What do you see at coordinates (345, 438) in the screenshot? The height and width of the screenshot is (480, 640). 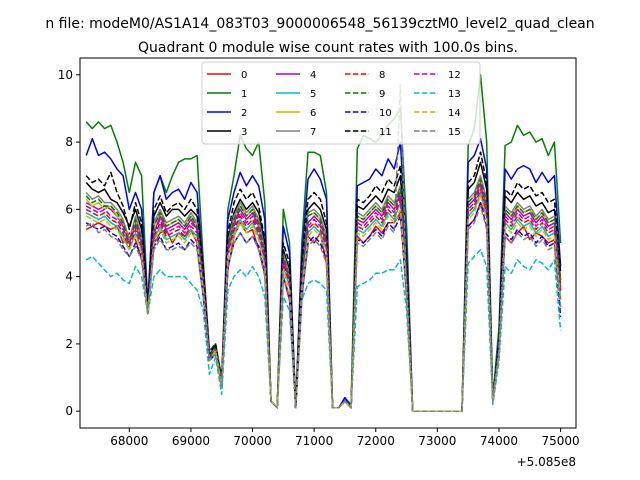 I see `x-axis: 68000 69000 70000 71000 72000 73000 74000 75000` at bounding box center [345, 438].